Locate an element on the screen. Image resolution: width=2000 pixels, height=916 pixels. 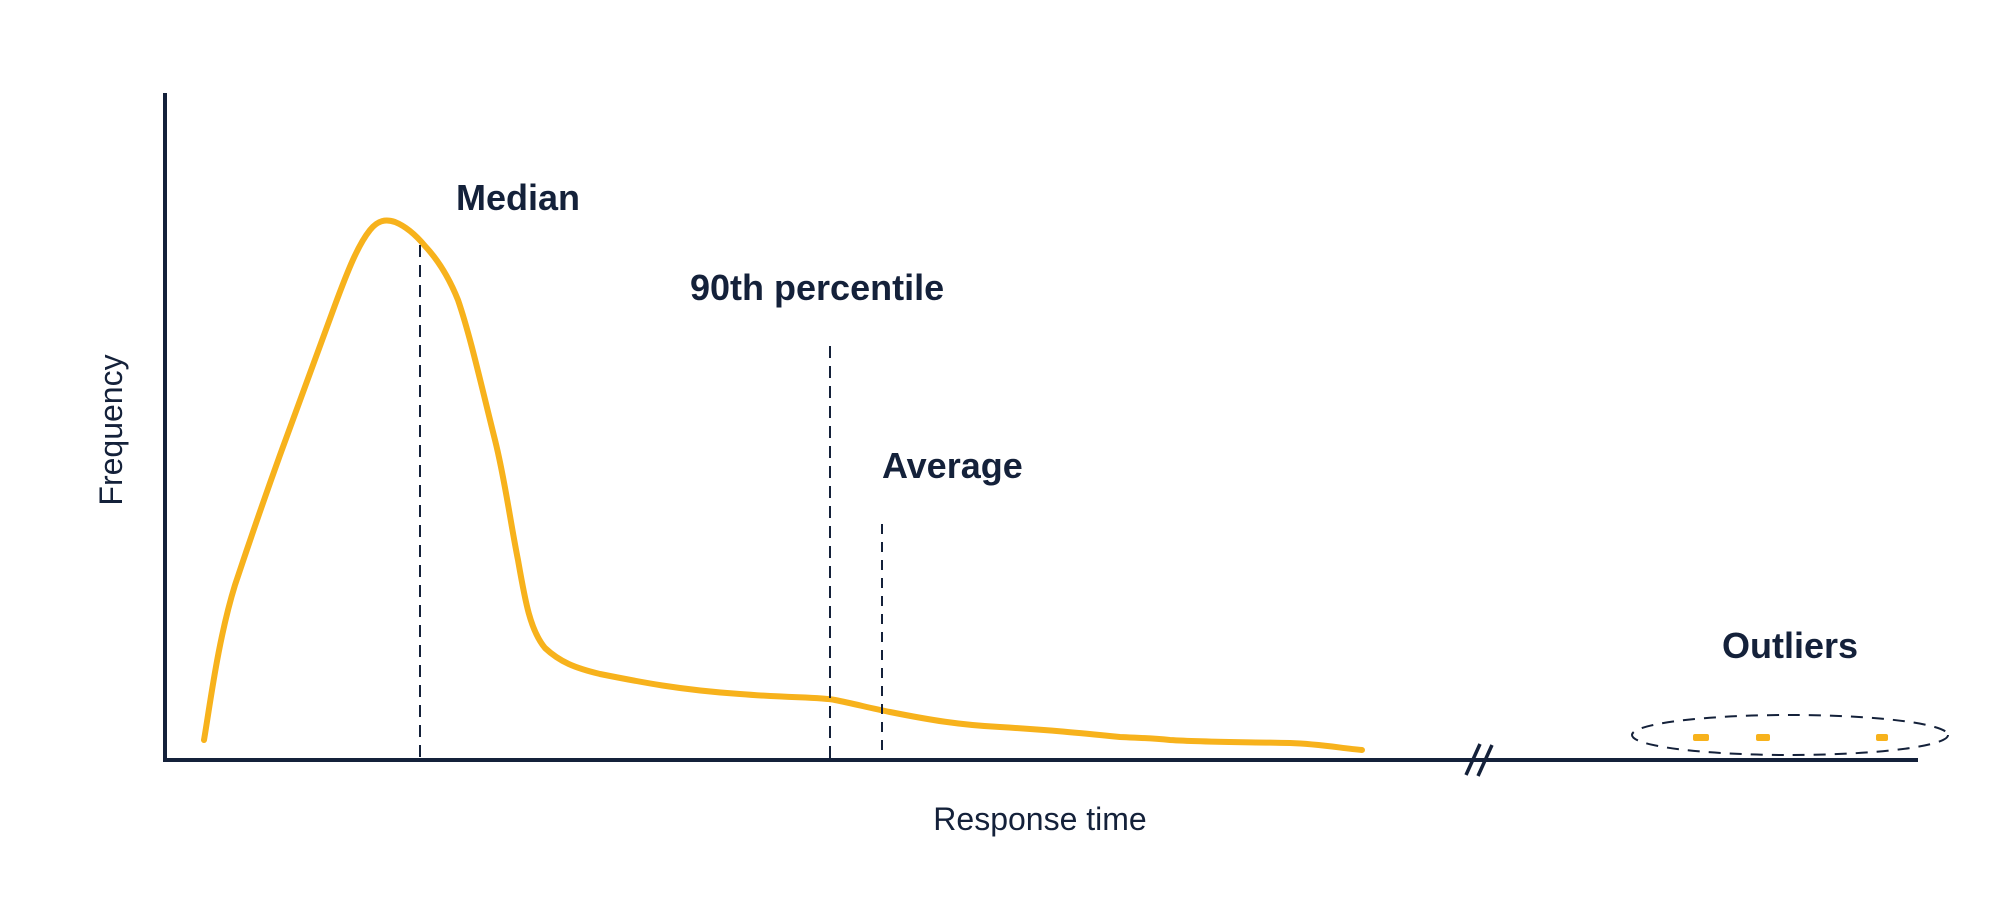
outliers-region is located at coordinates (1790, 735).